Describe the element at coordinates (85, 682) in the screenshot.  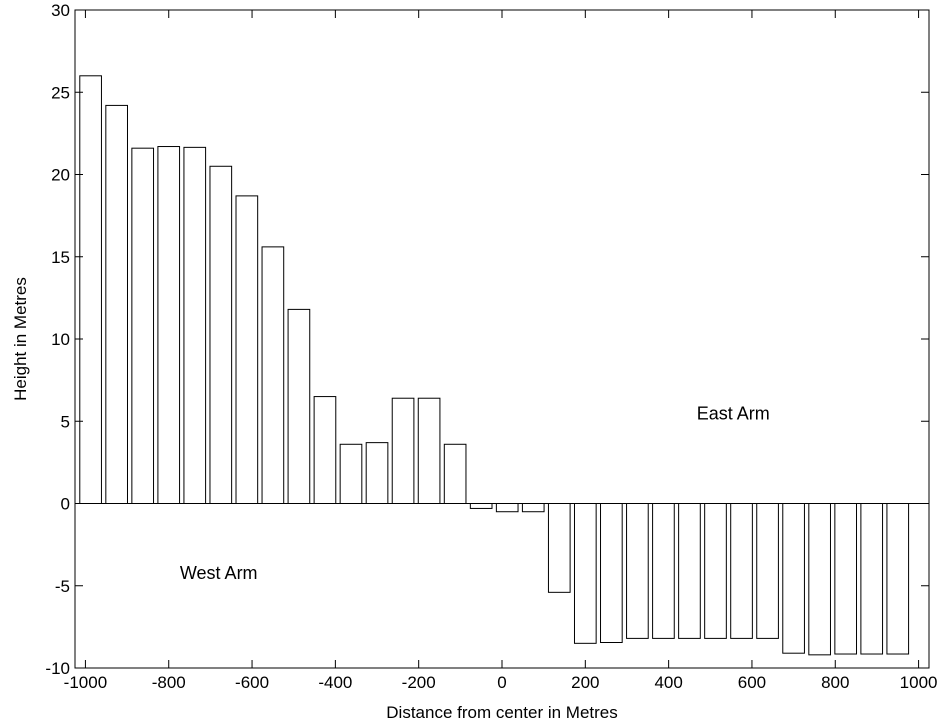
I see `x-tick-label: -1000` at that location.